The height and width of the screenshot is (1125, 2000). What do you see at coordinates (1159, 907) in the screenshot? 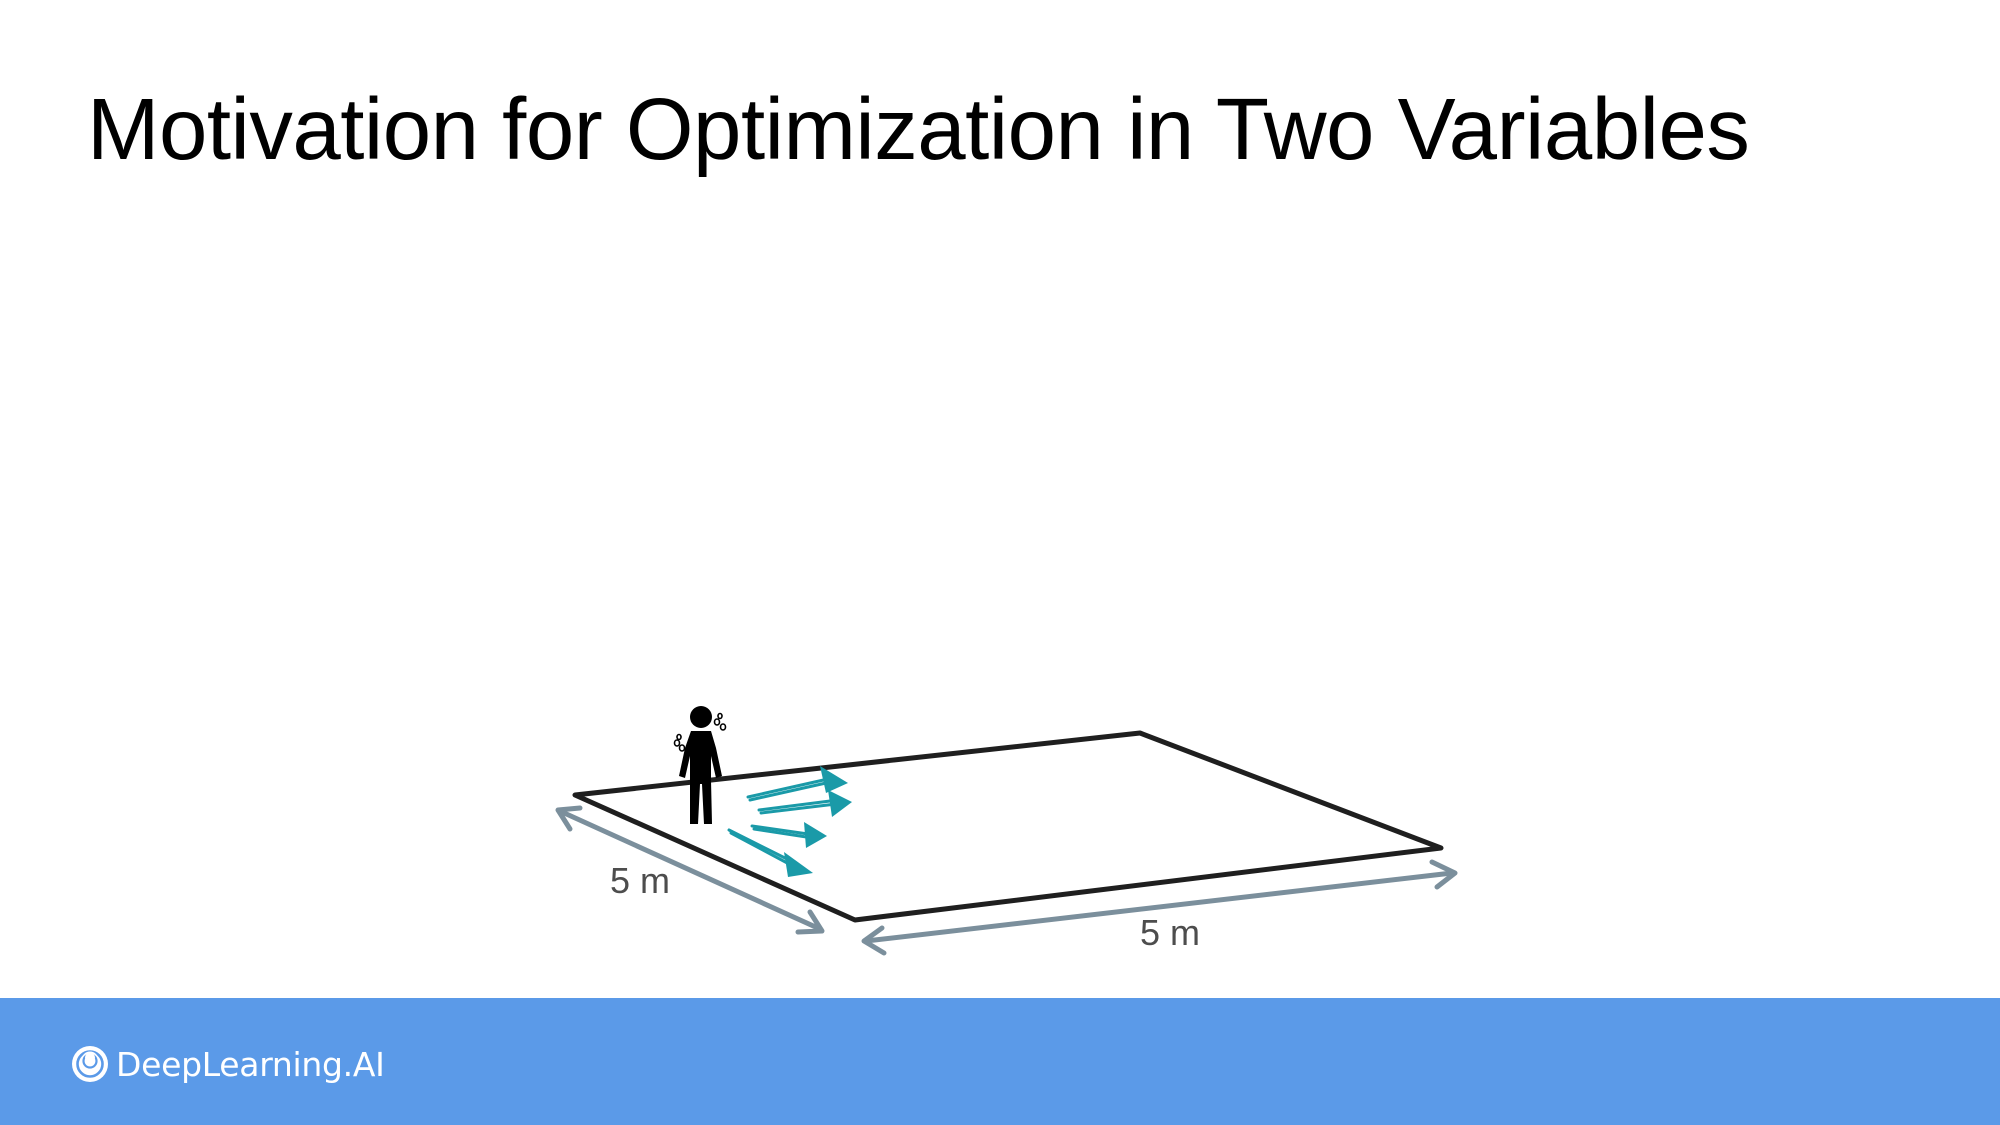
I see `width-dimension-arrow` at bounding box center [1159, 907].